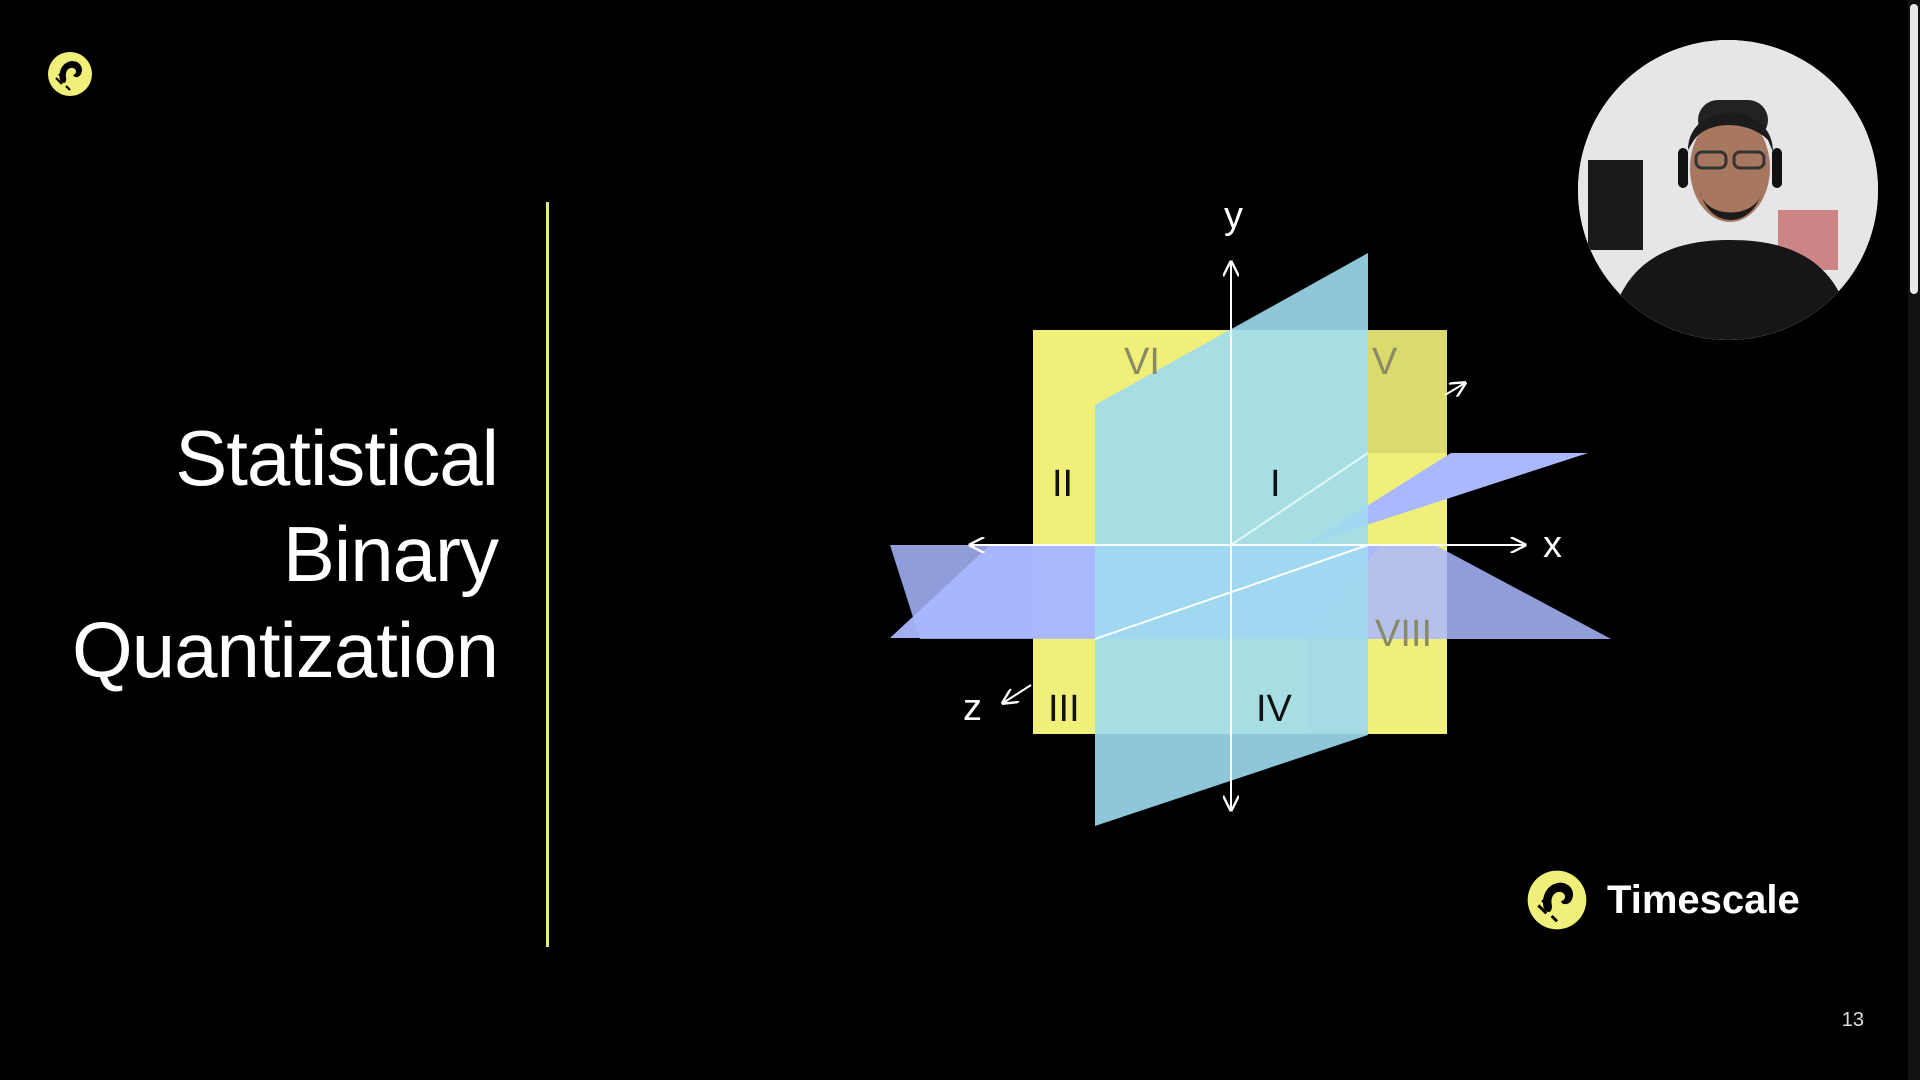 The width and height of the screenshot is (1920, 1080). I want to click on webcam-feed, so click(1728, 190).